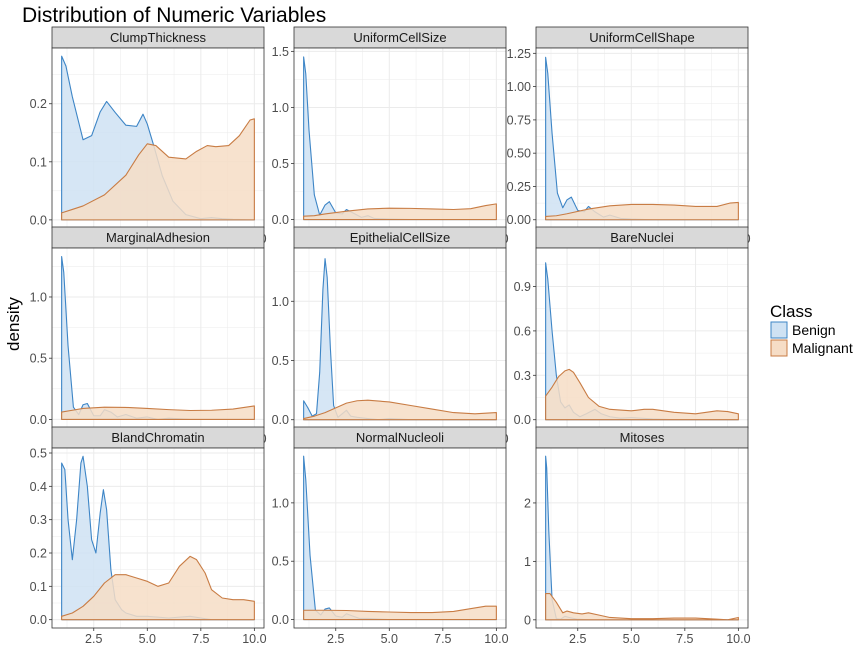 This screenshot has height=653, width=864. I want to click on facet-strip-label: UniformCellSize, so click(399, 37).